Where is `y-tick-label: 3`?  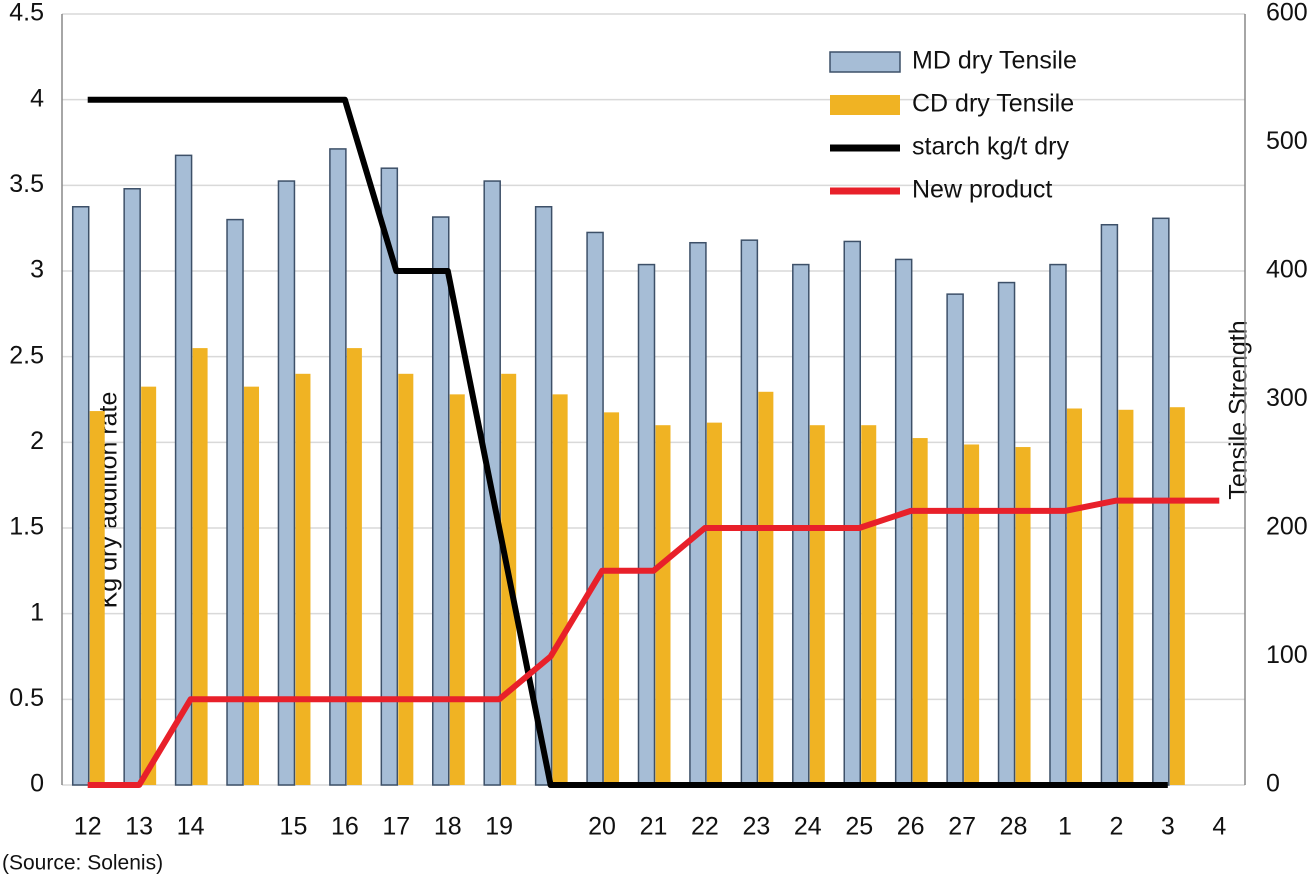
y-tick-label: 3 is located at coordinates (37, 270).